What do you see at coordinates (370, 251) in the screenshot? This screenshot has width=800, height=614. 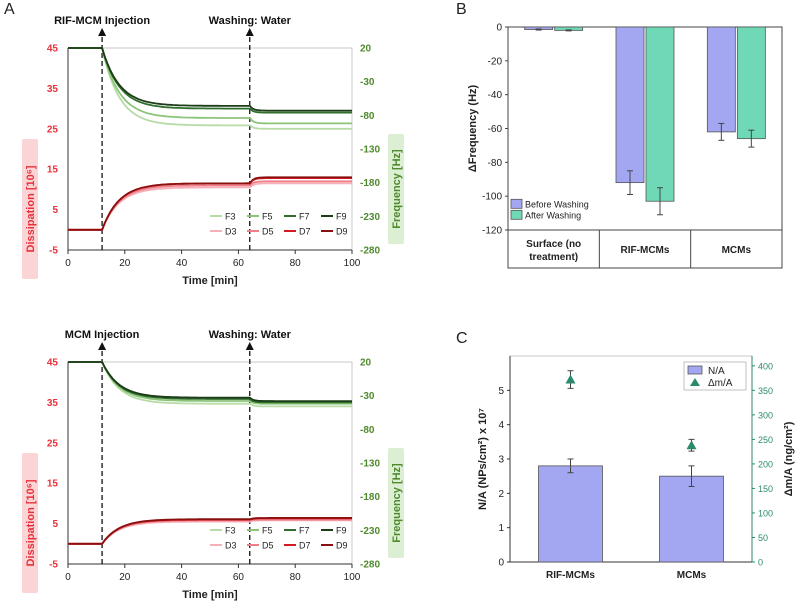 I see `right-tick-label: -280` at bounding box center [370, 251].